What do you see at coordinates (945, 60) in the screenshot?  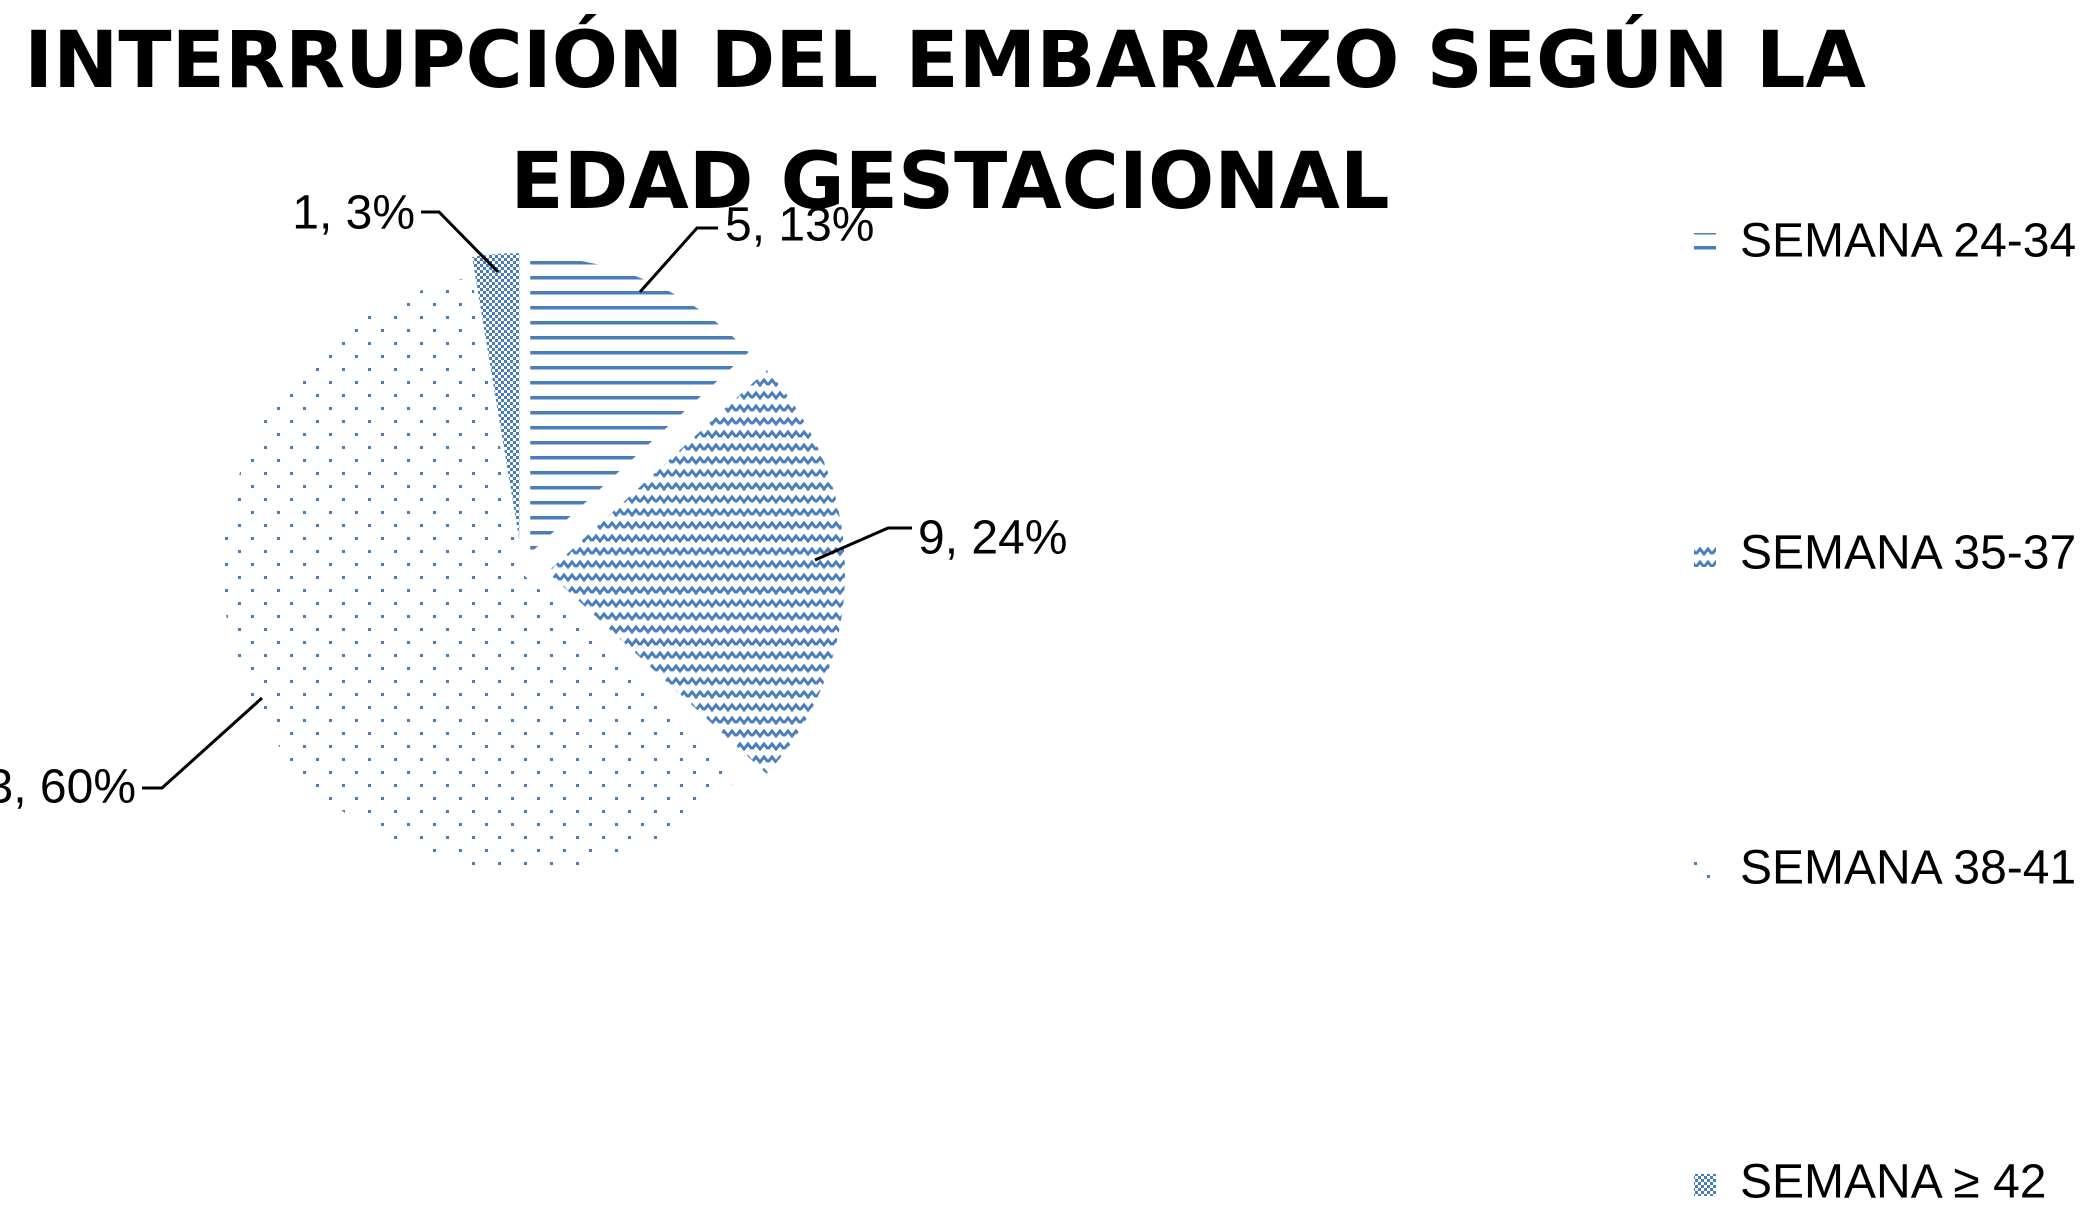 I see `chart-title-line-1: INTERRUPCIÓN DEL EMBARAZO SEGÚN LA` at bounding box center [945, 60].